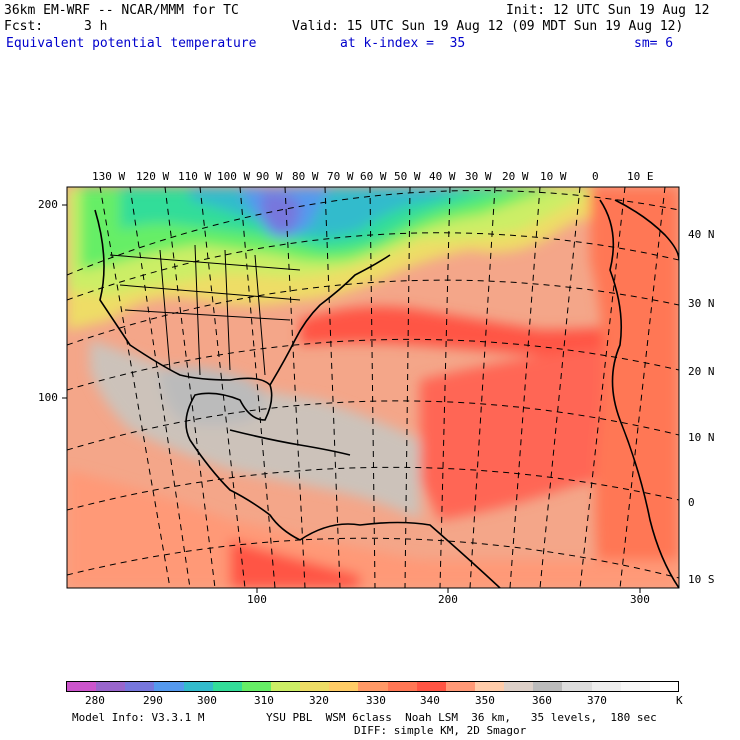 The height and width of the screenshot is (740, 740). What do you see at coordinates (207, 700) in the screenshot?
I see `colorbar-label: 300` at bounding box center [207, 700].